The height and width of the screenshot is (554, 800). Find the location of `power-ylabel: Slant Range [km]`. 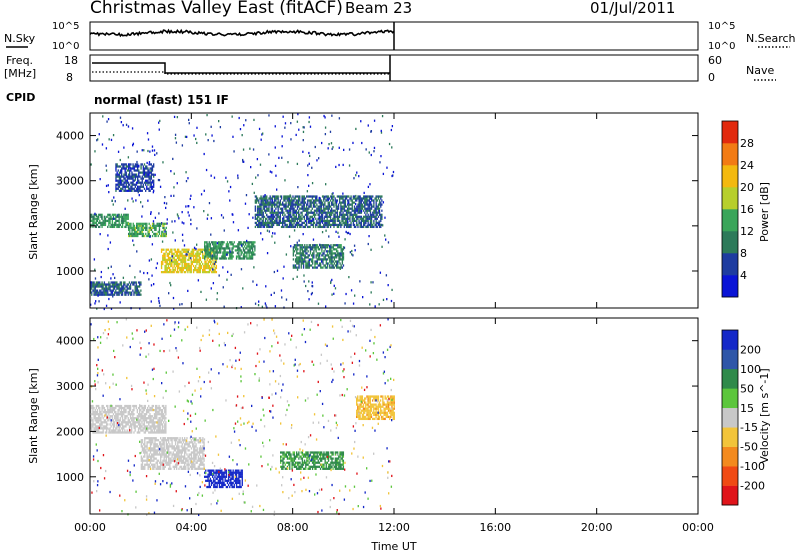

power-ylabel: Slant Range [km] is located at coordinates (33, 212).